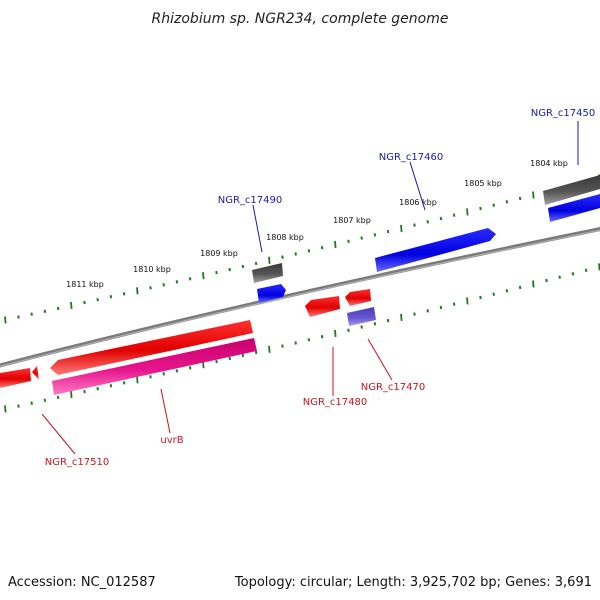  Describe the element at coordinates (285, 237) in the screenshot. I see `ruler-label-1808: 1808 kbp` at that location.